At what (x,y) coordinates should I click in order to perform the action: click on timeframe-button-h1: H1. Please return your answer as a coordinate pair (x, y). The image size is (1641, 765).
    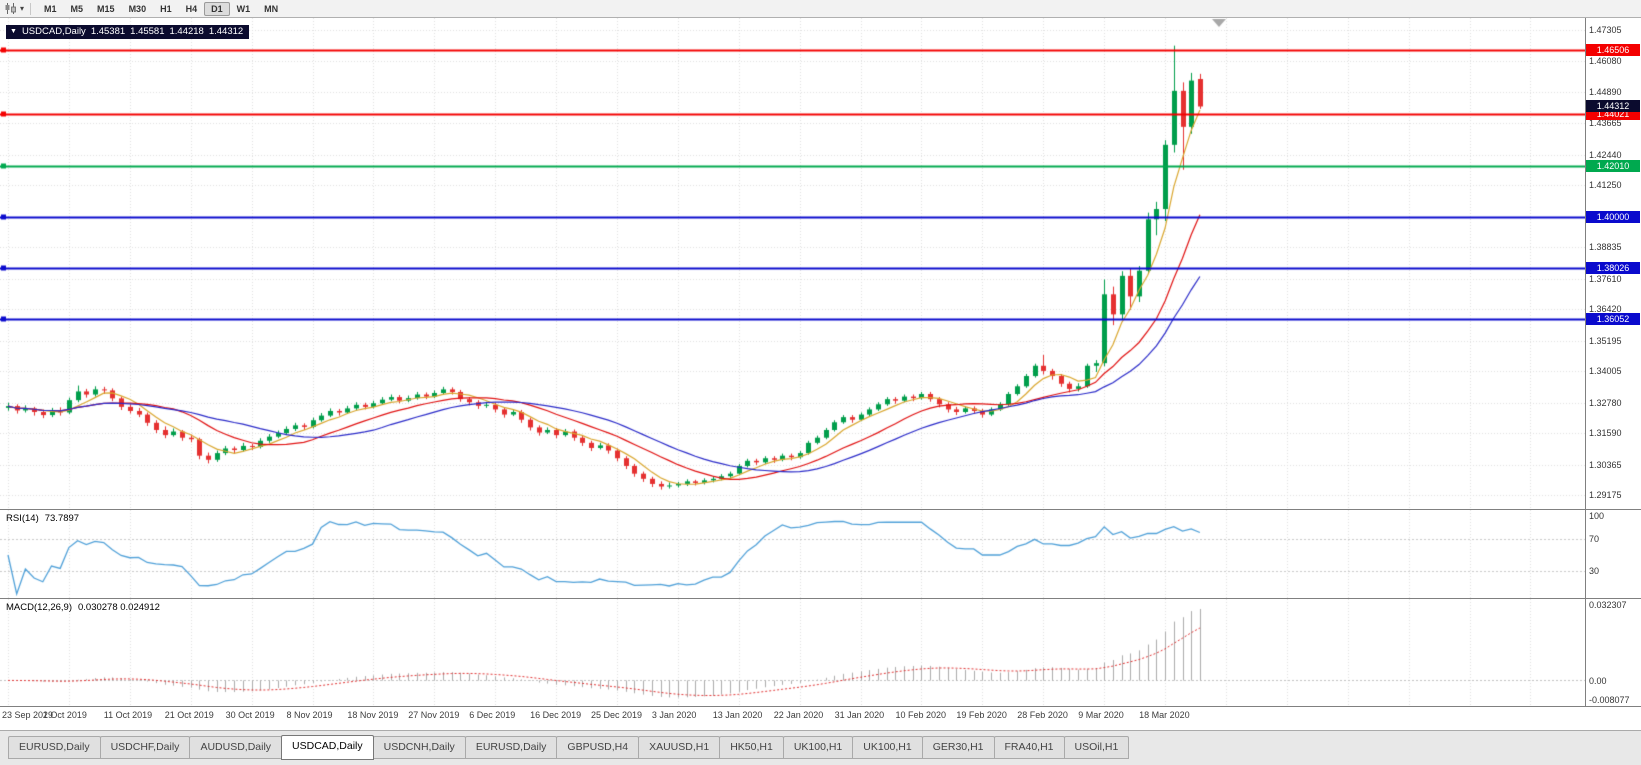
    Looking at the image, I should click on (166, 8).